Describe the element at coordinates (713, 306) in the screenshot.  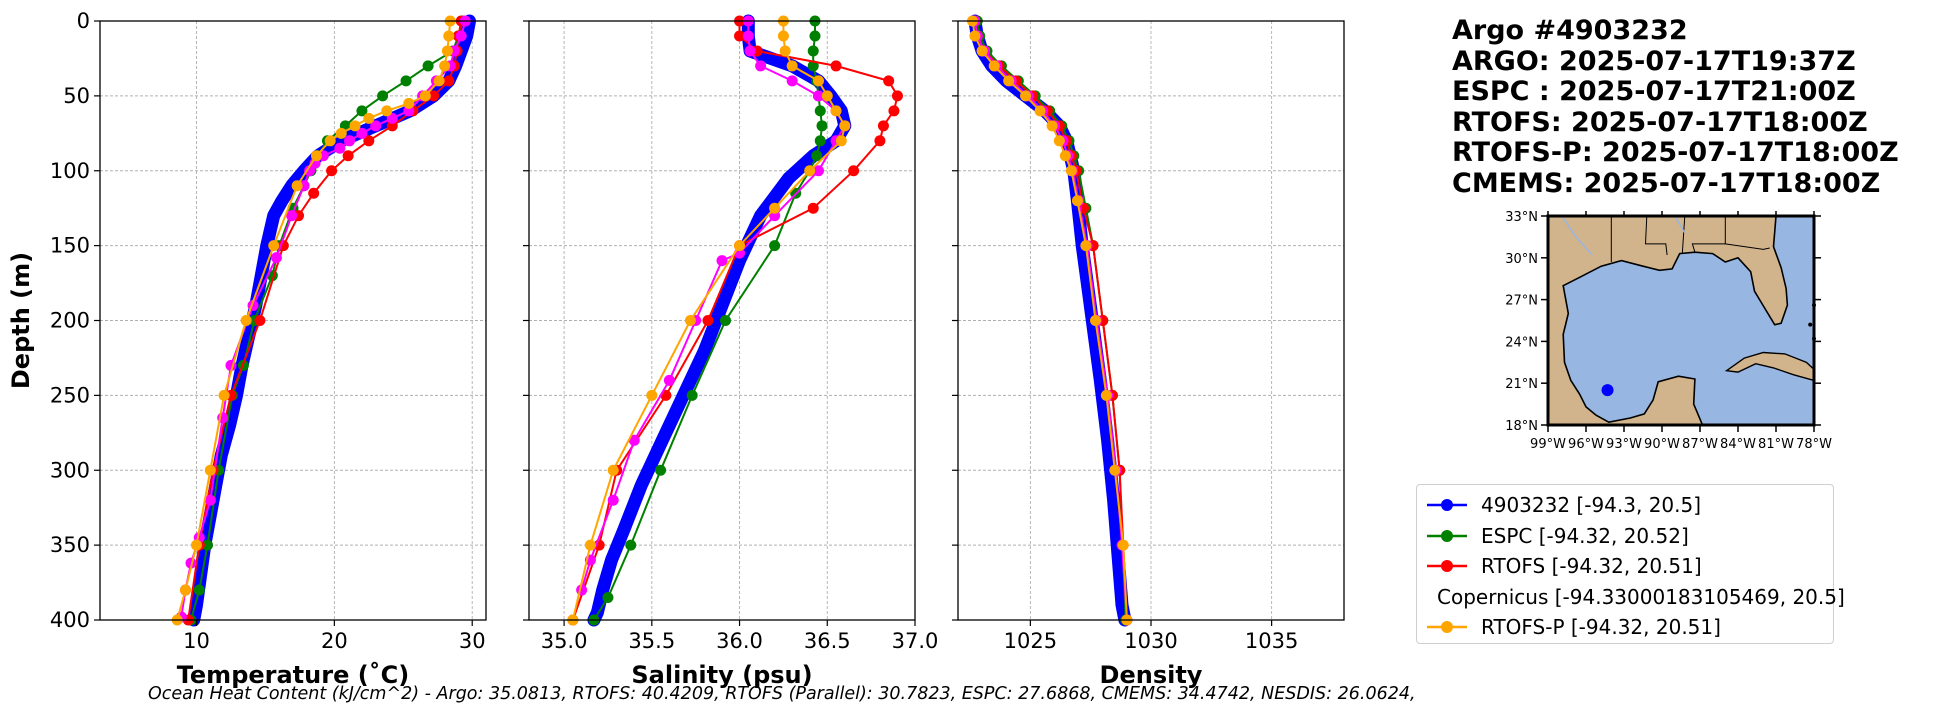
I see `series-line` at that location.